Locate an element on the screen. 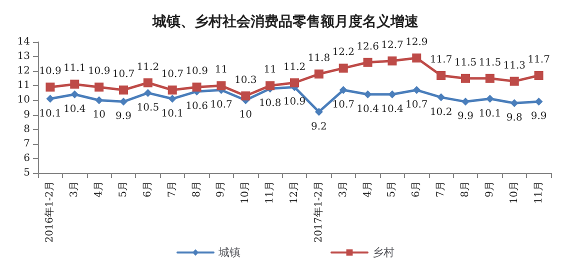 The width and height of the screenshot is (571, 273). data-label: 10.5 is located at coordinates (148, 108).